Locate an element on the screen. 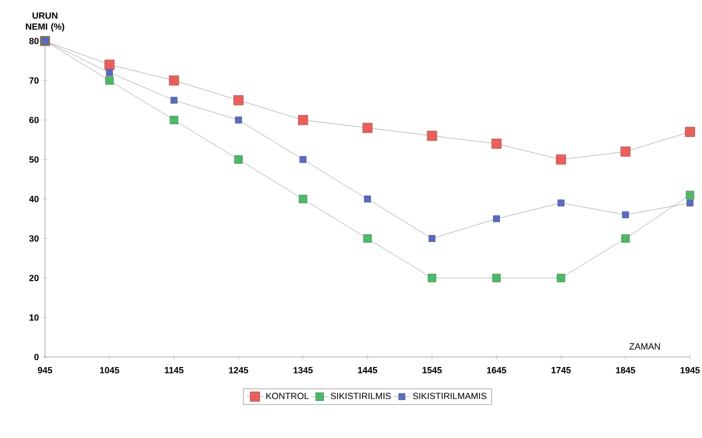  y-tick-label: 40 is located at coordinates (34, 199).